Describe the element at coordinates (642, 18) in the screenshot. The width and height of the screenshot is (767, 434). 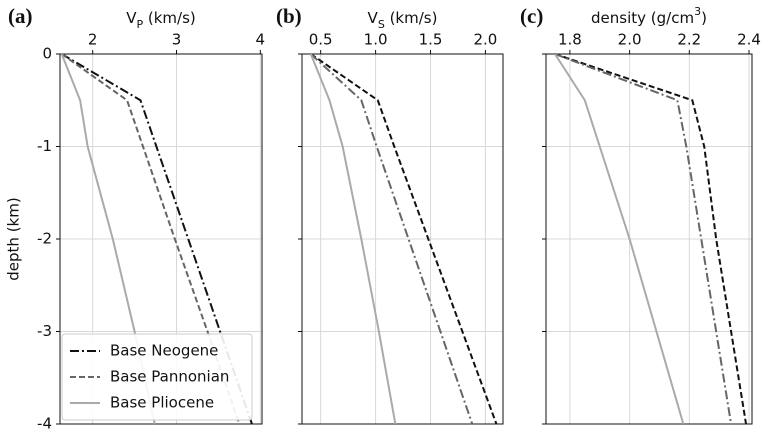
I see `x-axis-label-part: density (g/cm` at that location.